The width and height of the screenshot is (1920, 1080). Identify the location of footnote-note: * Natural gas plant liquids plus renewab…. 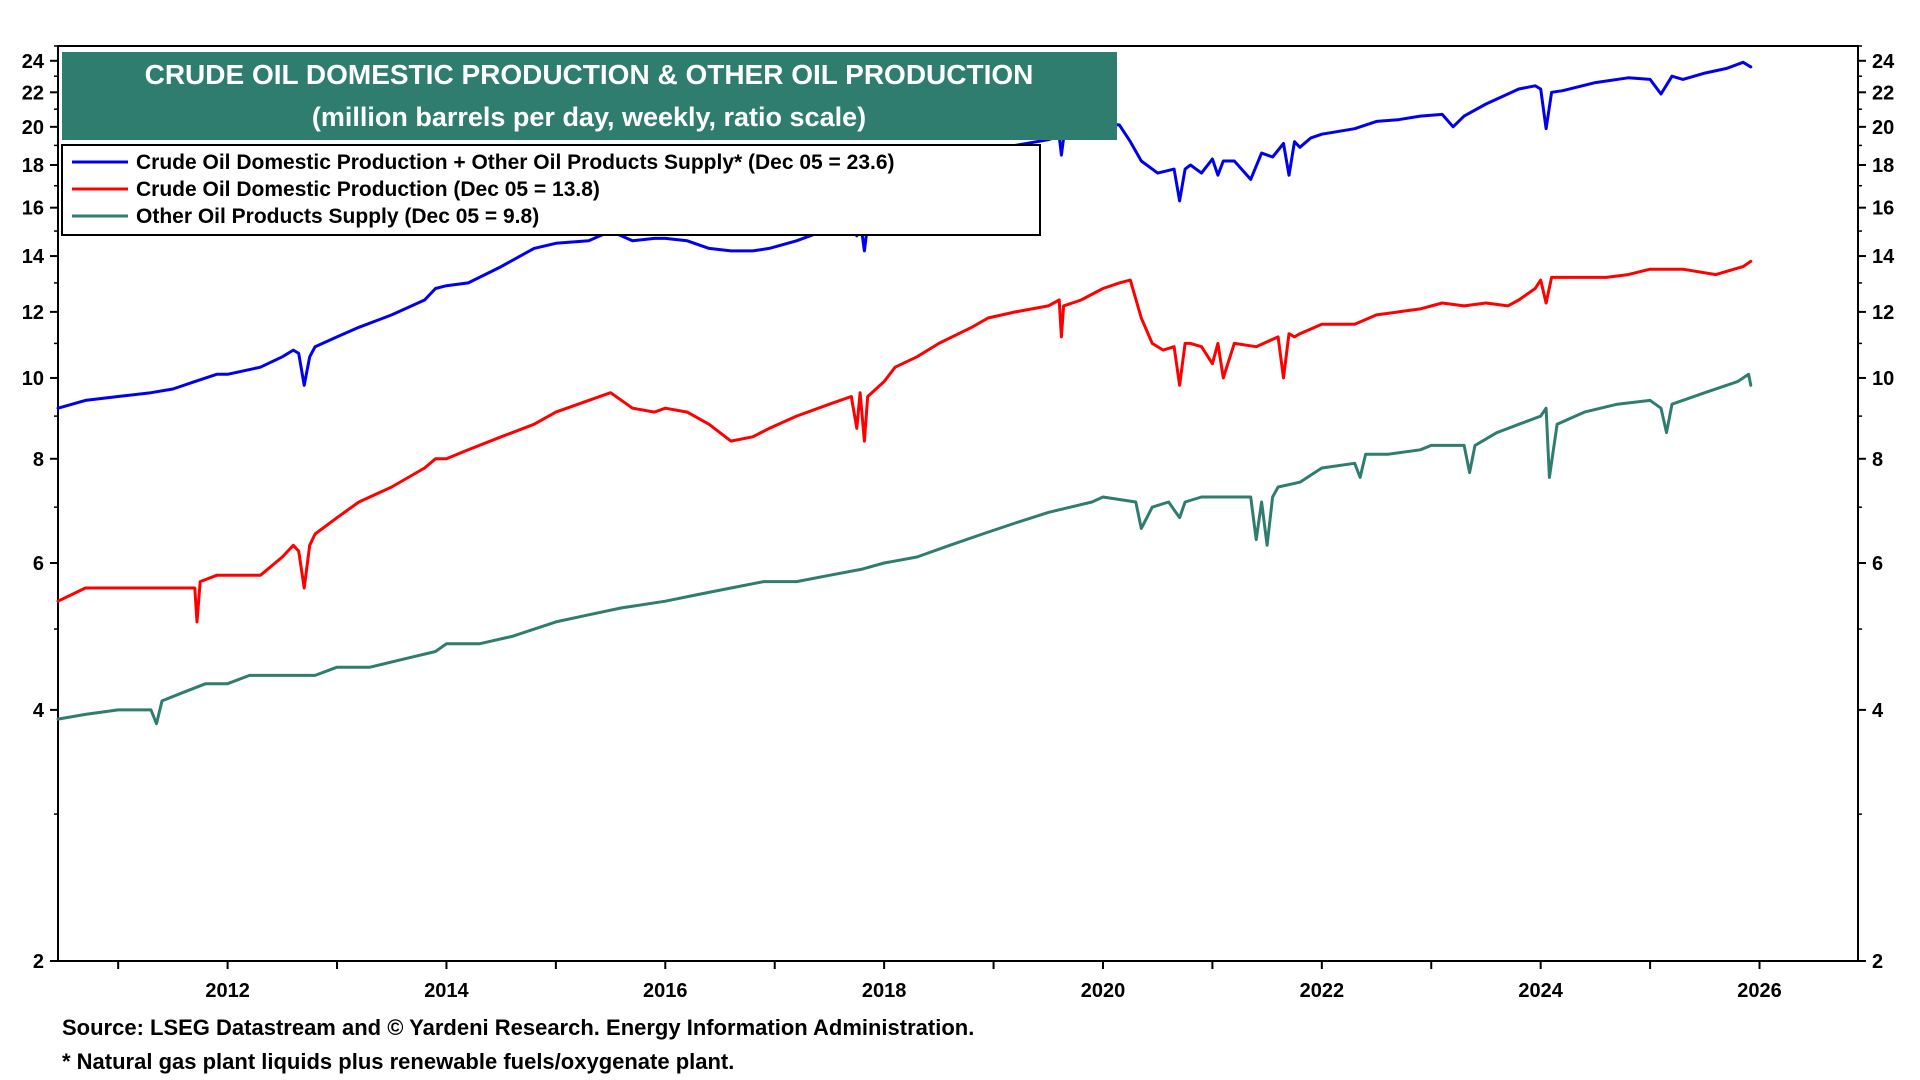
(398, 1061).